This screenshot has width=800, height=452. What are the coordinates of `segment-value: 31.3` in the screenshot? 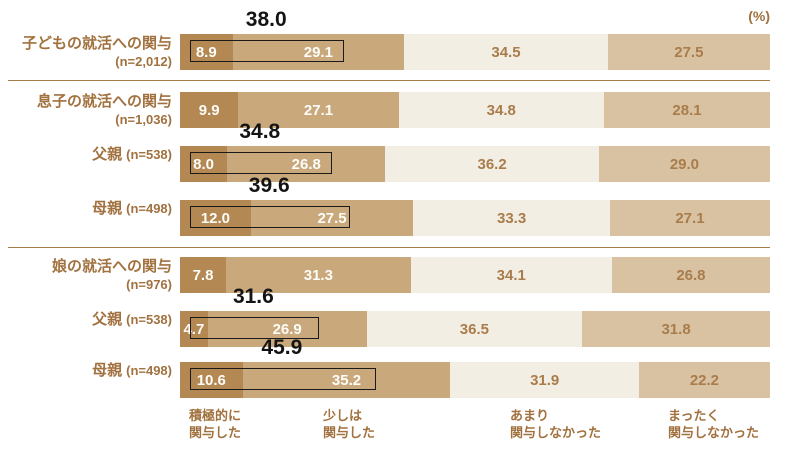 It's located at (318, 275).